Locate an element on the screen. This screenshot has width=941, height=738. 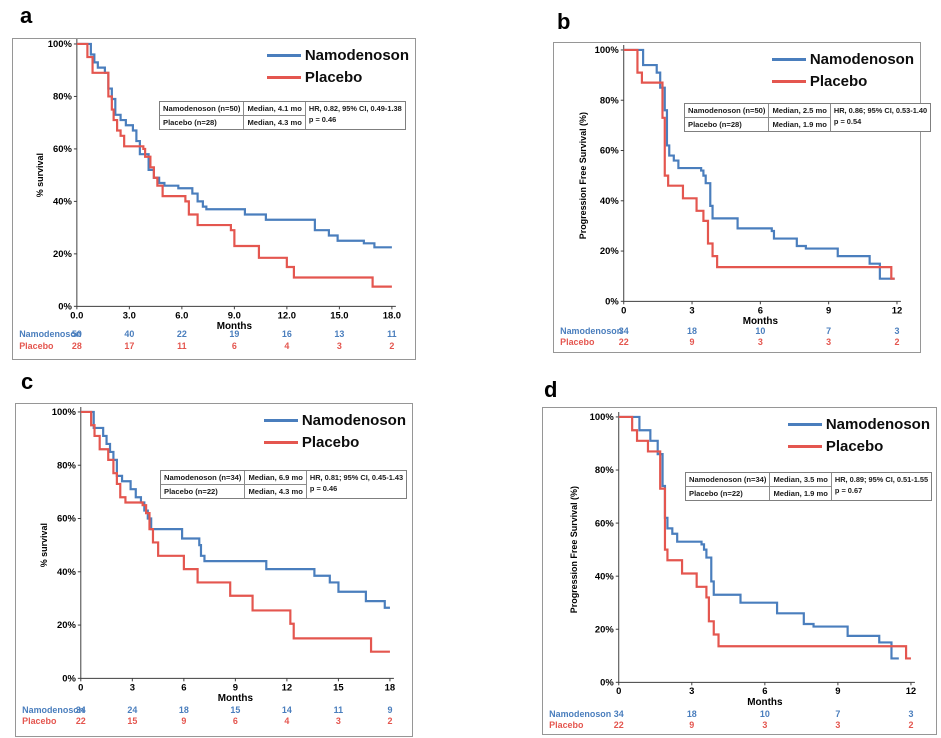
stats-hr-cell: HR, 0.81; 95% CI, 0.45-1.43 p = 0.46 is located at coordinates (356, 484).